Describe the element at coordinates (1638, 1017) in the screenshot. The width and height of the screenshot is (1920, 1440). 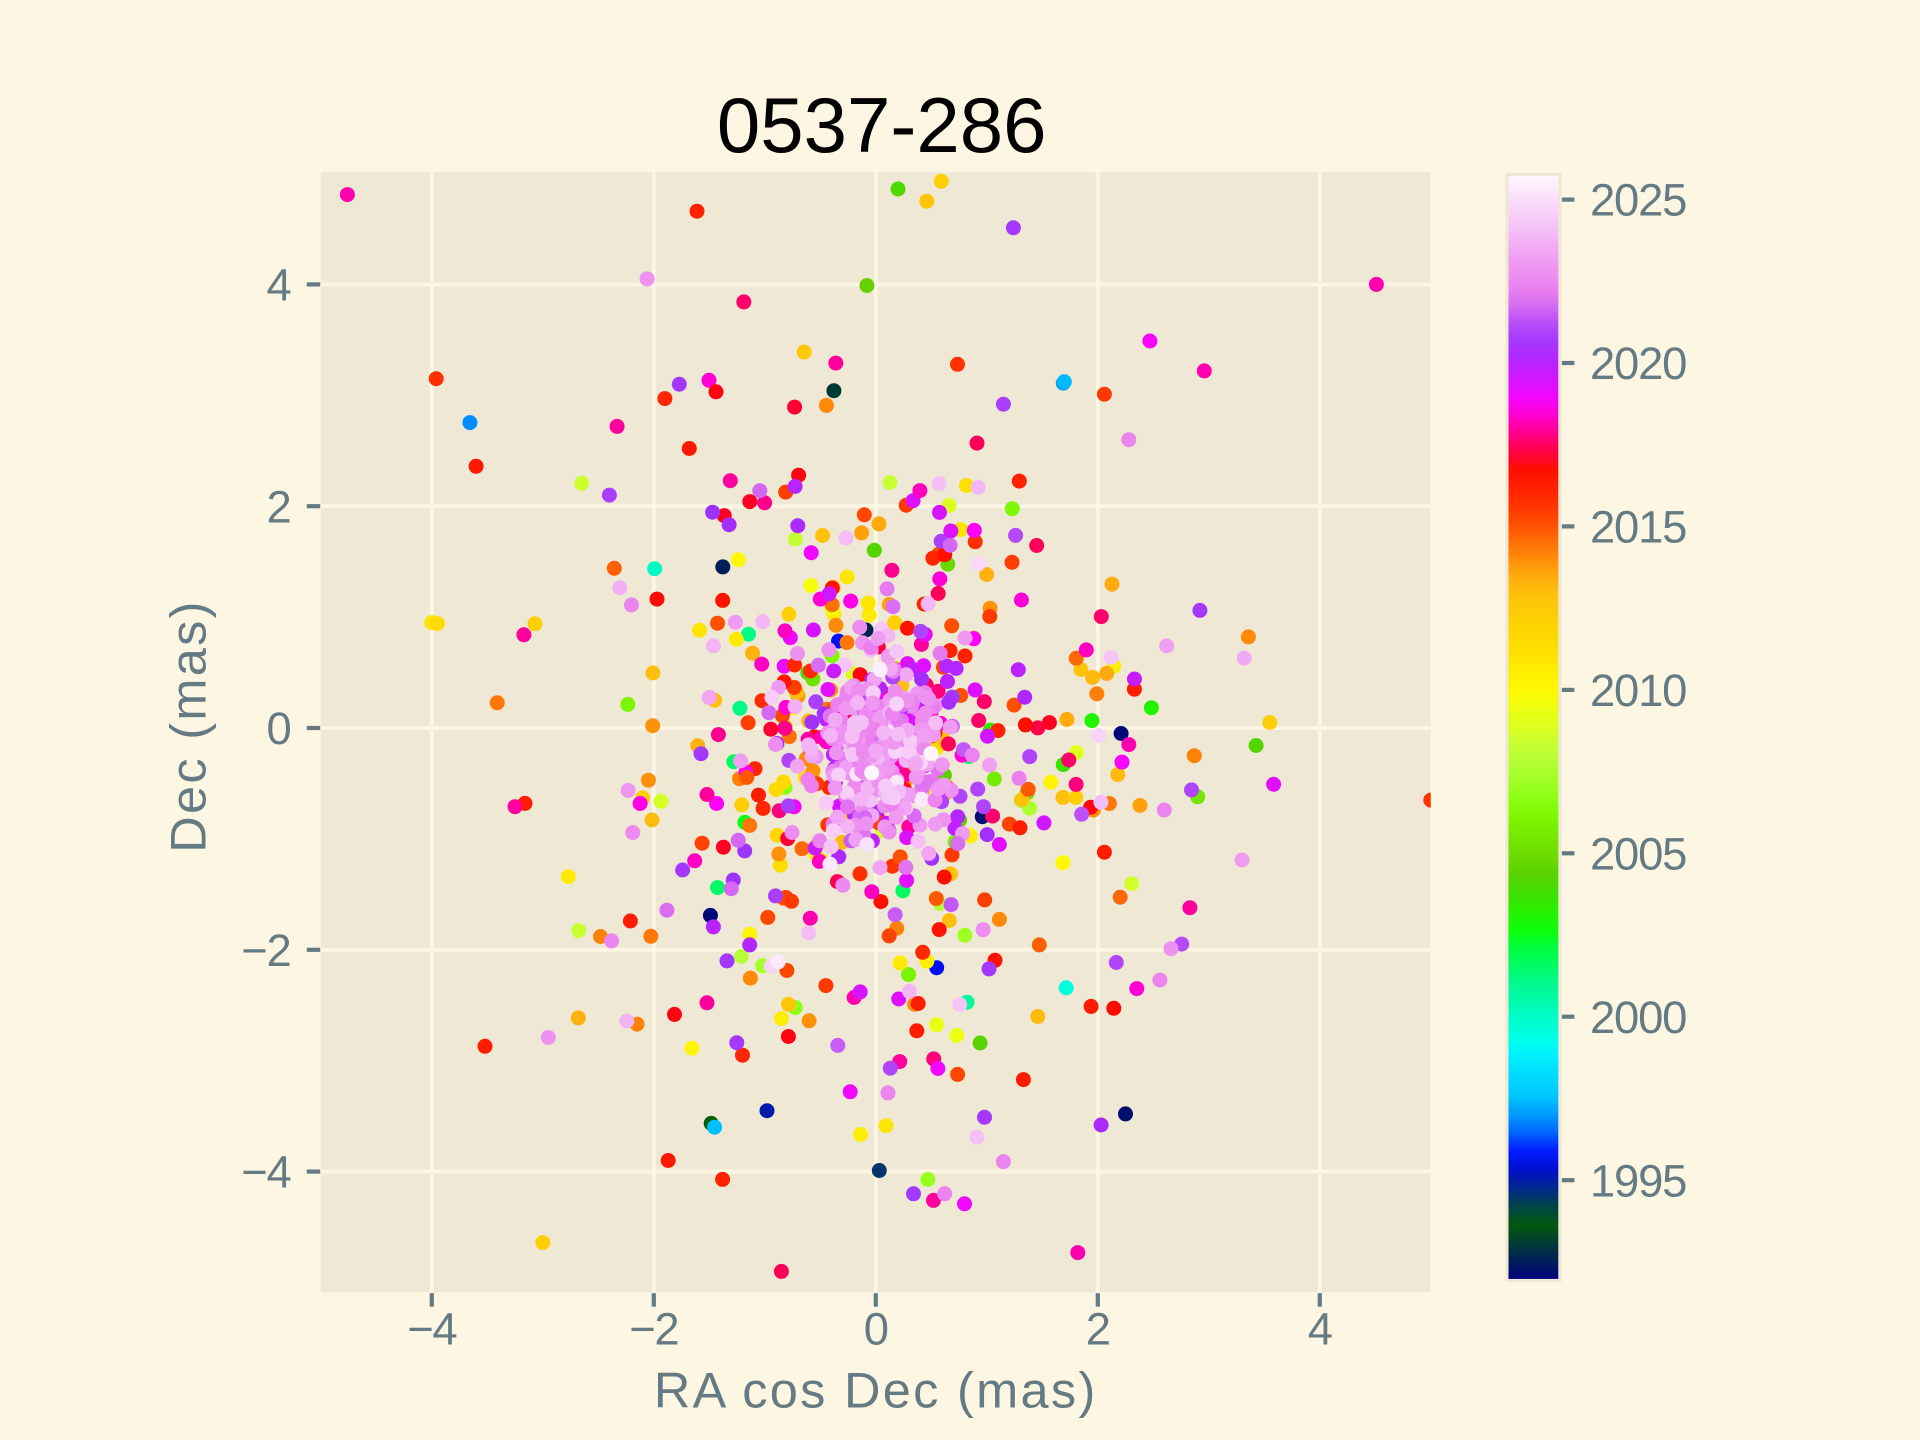
I see `svg-text: 2000` at that location.